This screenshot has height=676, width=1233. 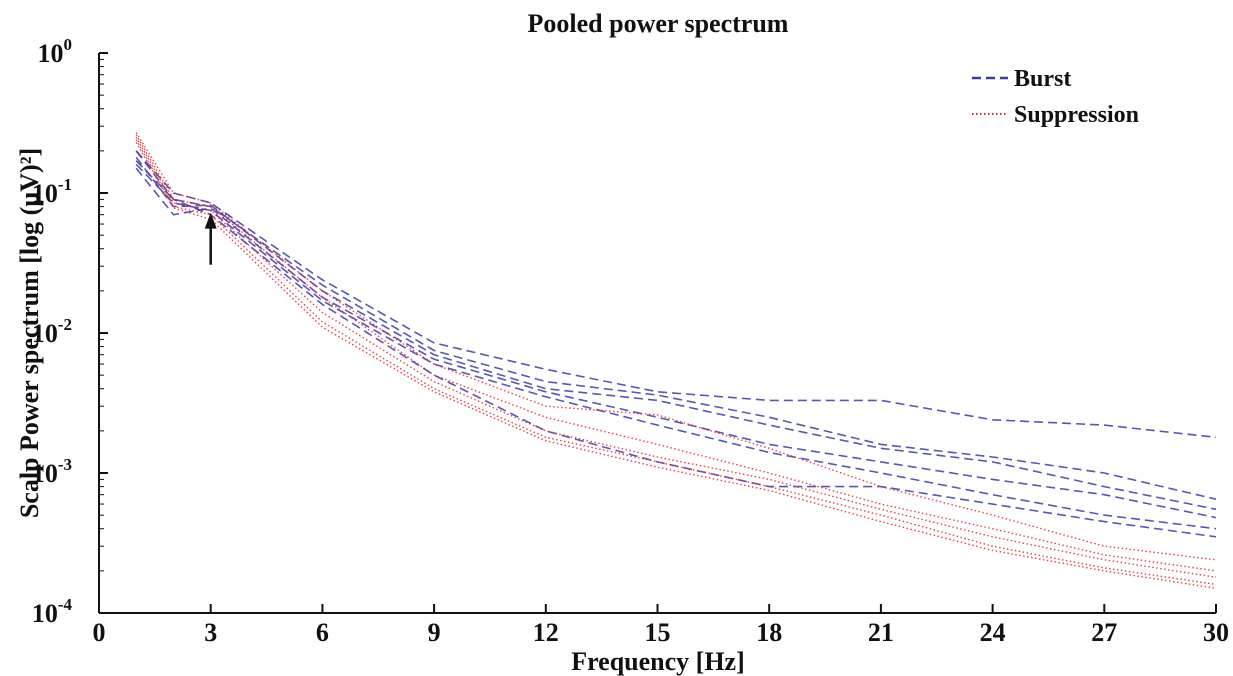 I want to click on annotation-arrow-head, so click(x=210, y=220).